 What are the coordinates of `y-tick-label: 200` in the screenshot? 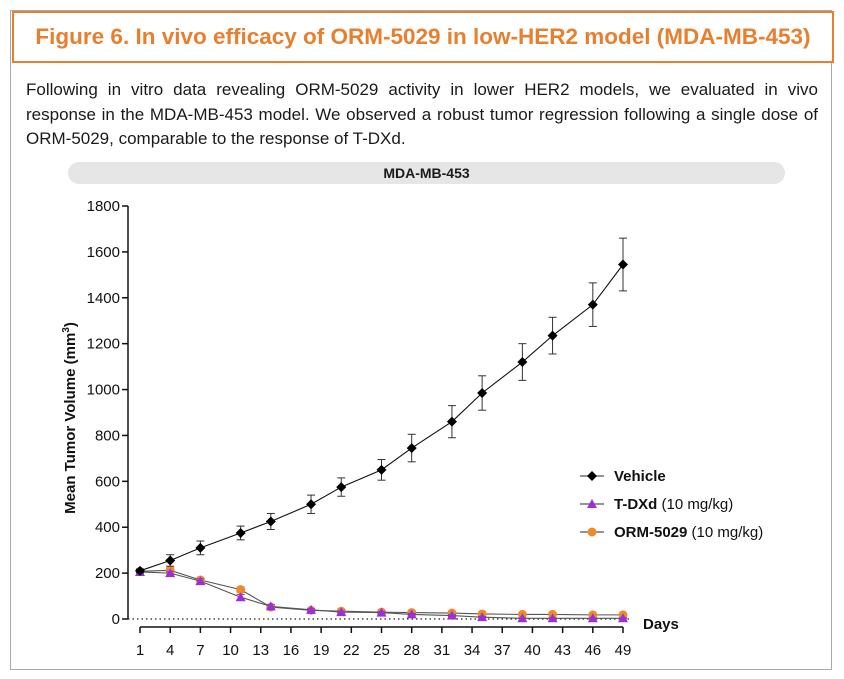 It's located at (107, 573).